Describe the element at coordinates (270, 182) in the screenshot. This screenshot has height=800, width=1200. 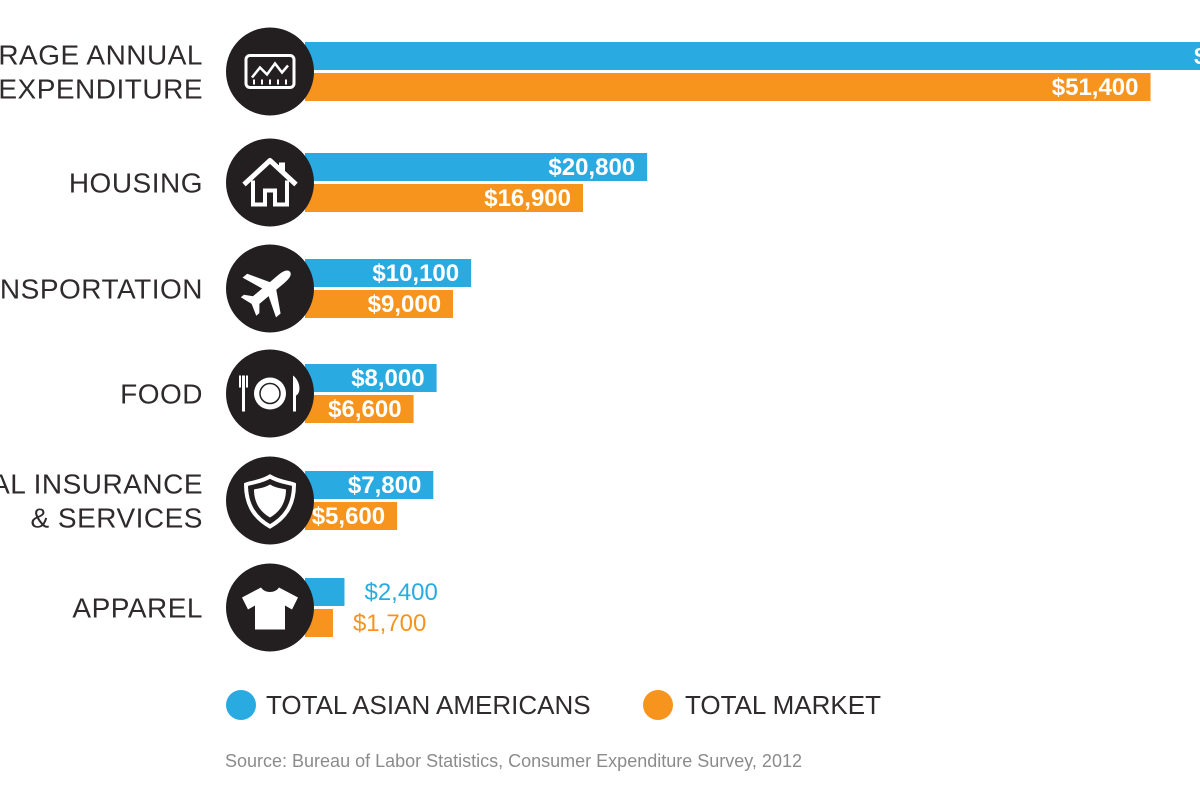
I see `house-icon` at that location.